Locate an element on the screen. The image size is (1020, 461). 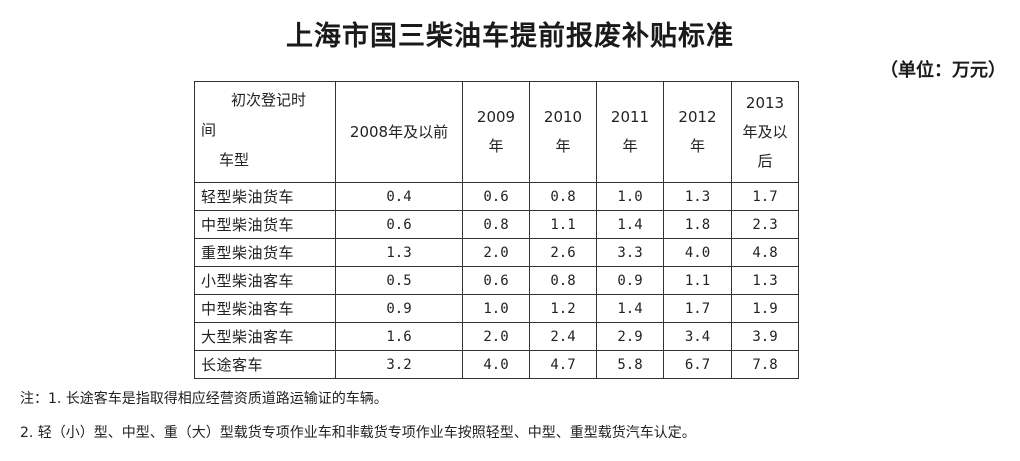
table-row: 重型柴油货车 1.3 2.0 2.6 3.3 4.0 4.8 is located at coordinates (496, 252).